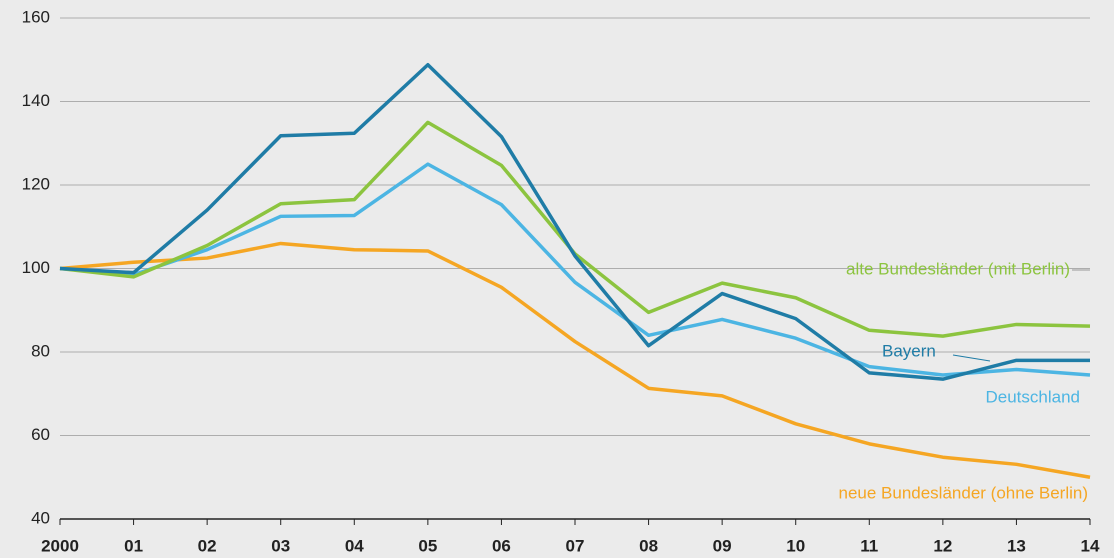 The height and width of the screenshot is (558, 1114). I want to click on x-tick-label: 10, so click(795, 545).